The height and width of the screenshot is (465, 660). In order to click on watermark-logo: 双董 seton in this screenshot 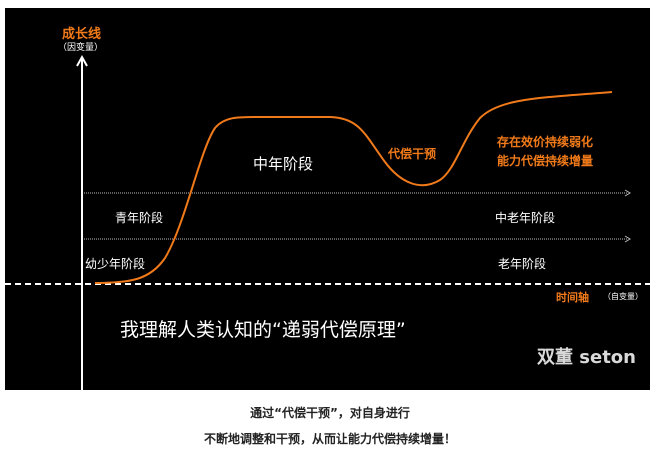, I will do `click(586, 357)`.